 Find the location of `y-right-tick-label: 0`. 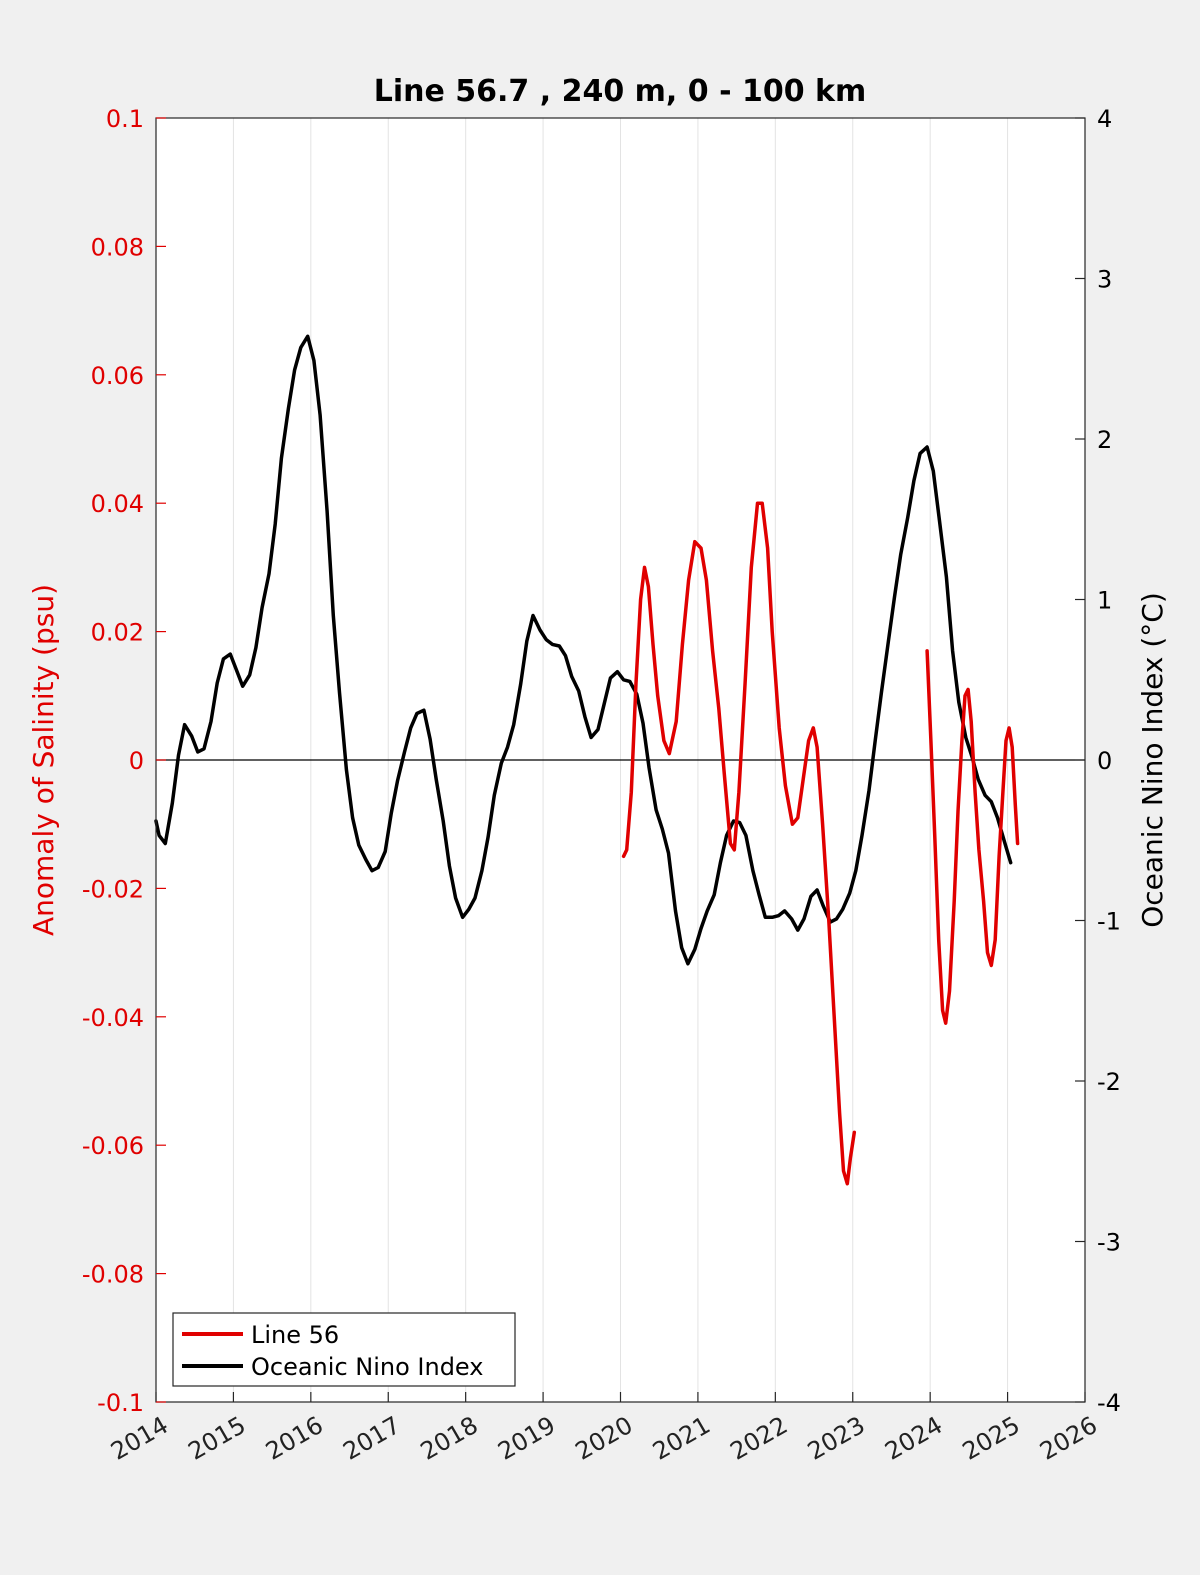

y-right-tick-label: 0 is located at coordinates (1104, 761).